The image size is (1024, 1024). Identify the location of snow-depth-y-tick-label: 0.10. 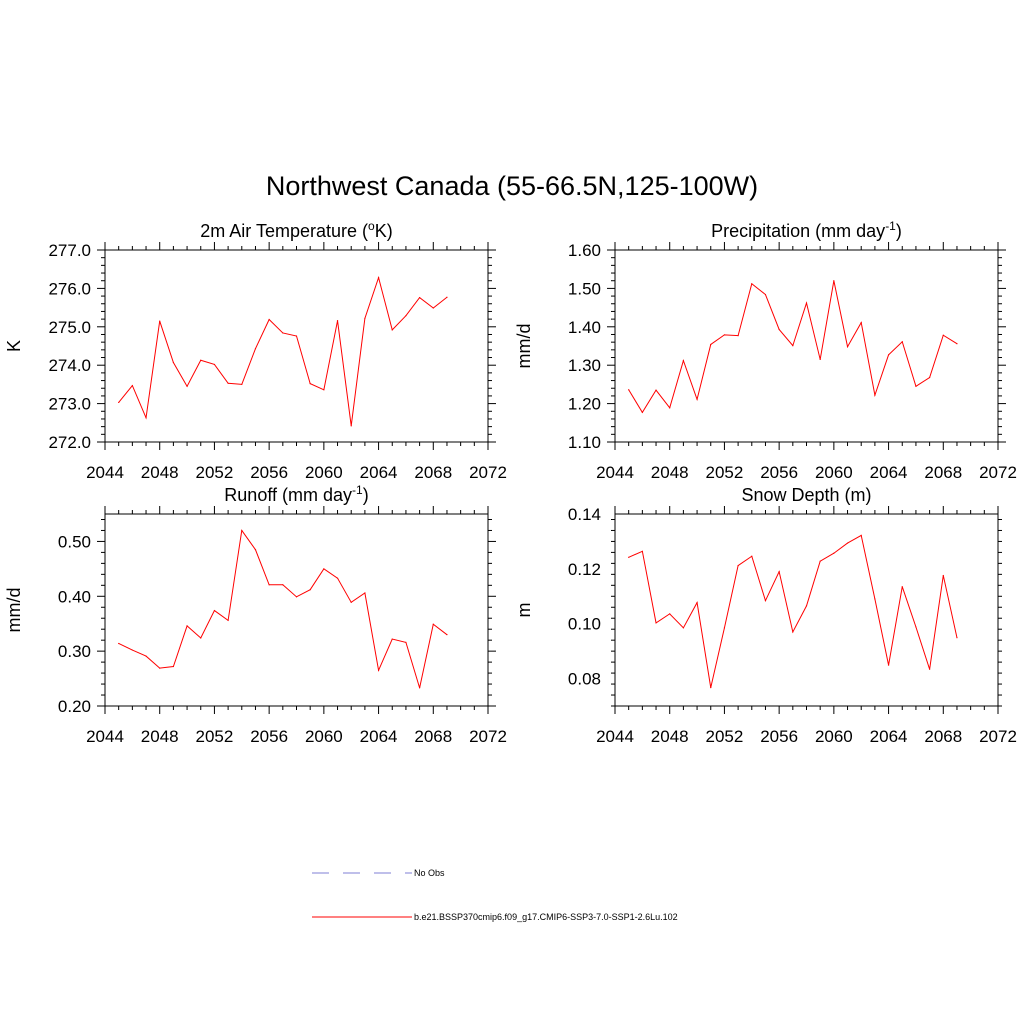
(584, 624).